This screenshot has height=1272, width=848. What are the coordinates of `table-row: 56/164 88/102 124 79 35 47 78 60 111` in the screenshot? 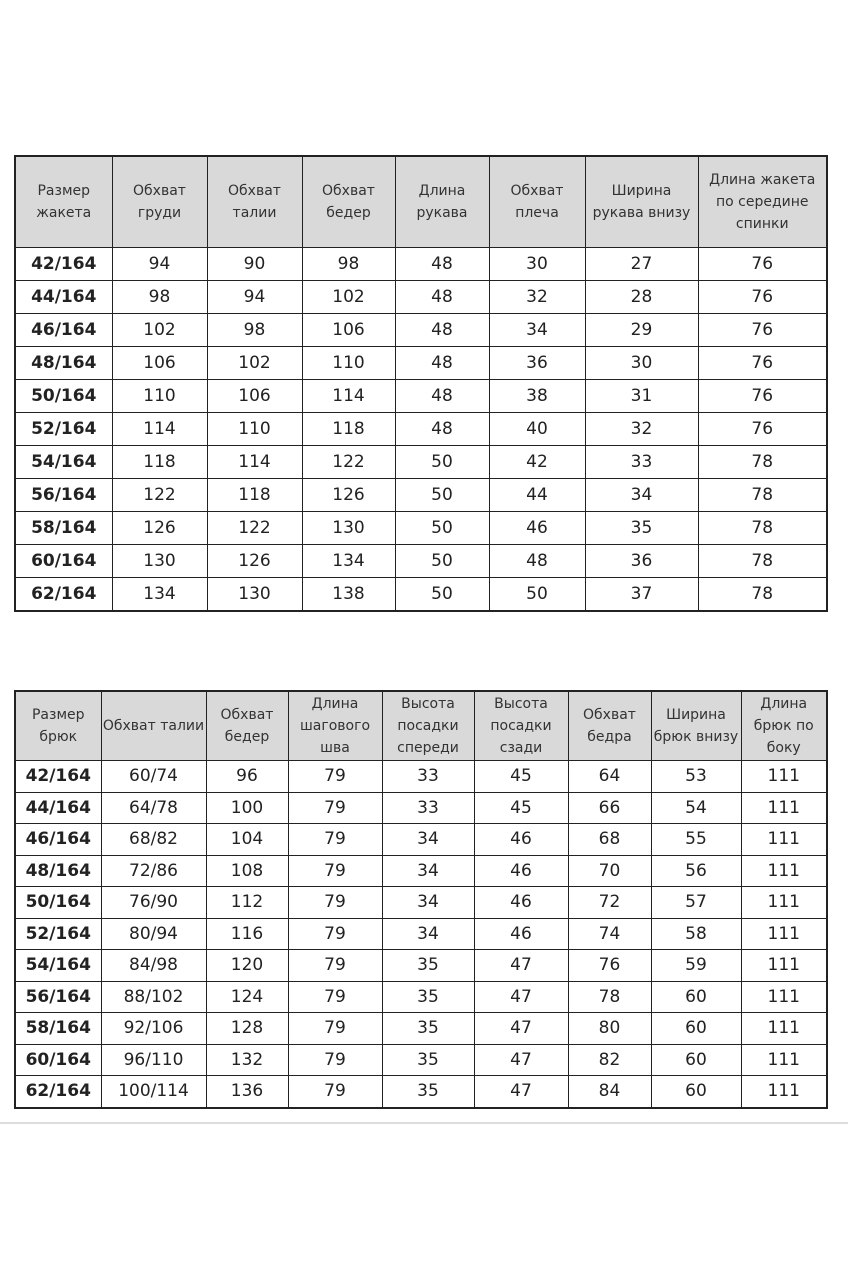 It's located at (421, 996).